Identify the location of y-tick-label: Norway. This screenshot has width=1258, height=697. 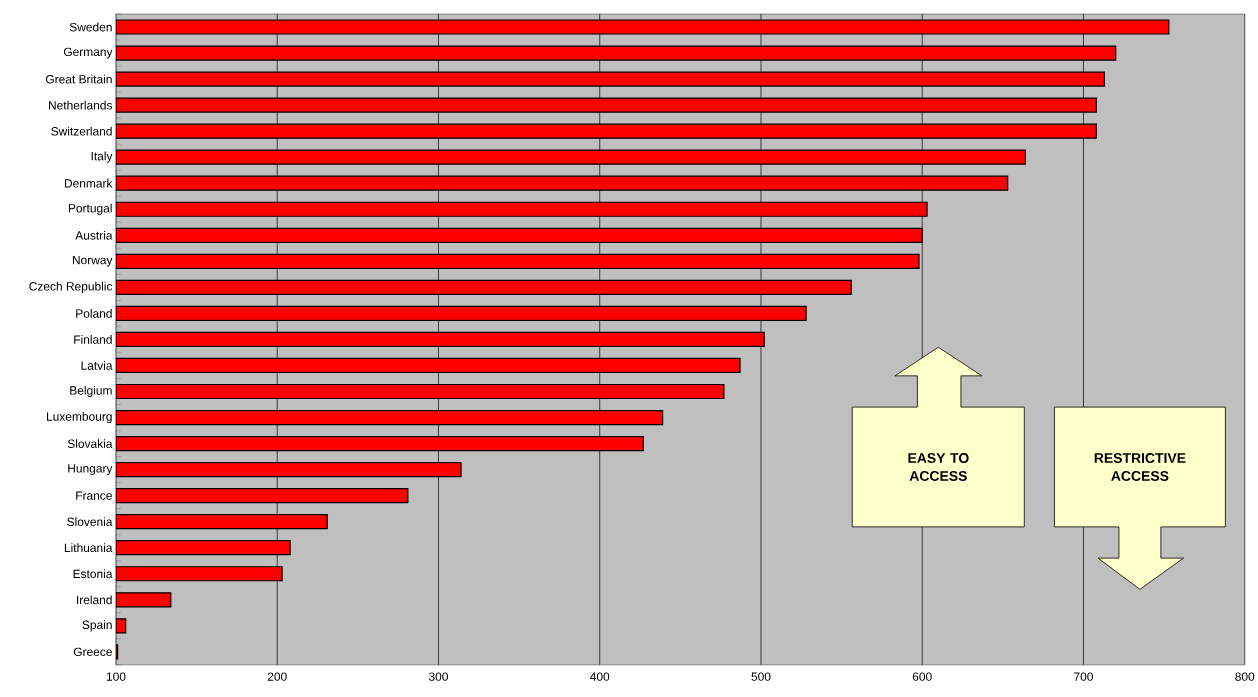
(92, 261).